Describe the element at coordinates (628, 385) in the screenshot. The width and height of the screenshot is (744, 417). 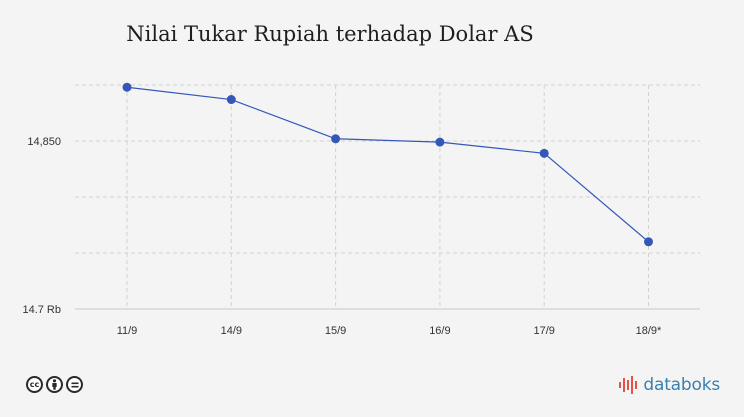
I see `databoks-bars-icon` at that location.